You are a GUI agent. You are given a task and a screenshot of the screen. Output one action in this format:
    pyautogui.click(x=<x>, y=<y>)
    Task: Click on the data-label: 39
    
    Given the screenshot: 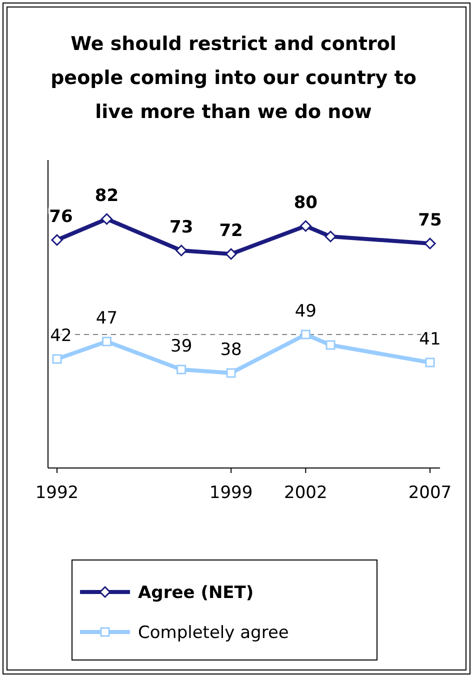 What is the action you would take?
    pyautogui.click(x=181, y=346)
    